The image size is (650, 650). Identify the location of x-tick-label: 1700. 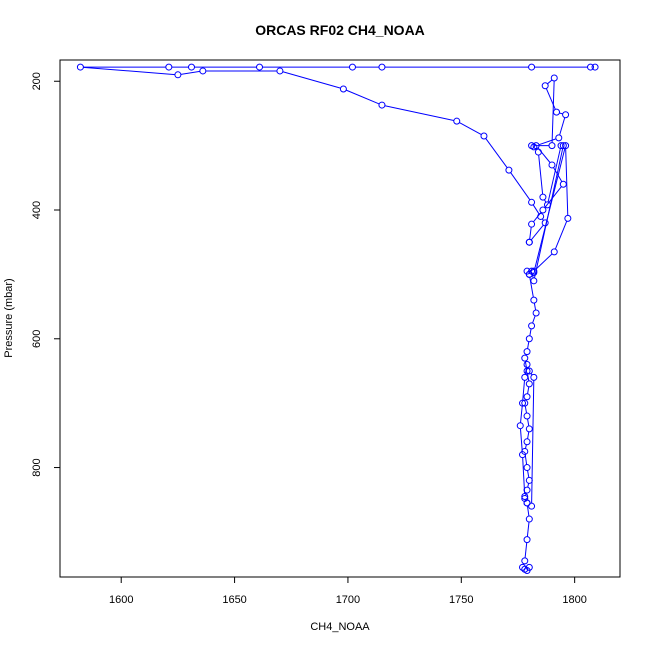
(348, 600).